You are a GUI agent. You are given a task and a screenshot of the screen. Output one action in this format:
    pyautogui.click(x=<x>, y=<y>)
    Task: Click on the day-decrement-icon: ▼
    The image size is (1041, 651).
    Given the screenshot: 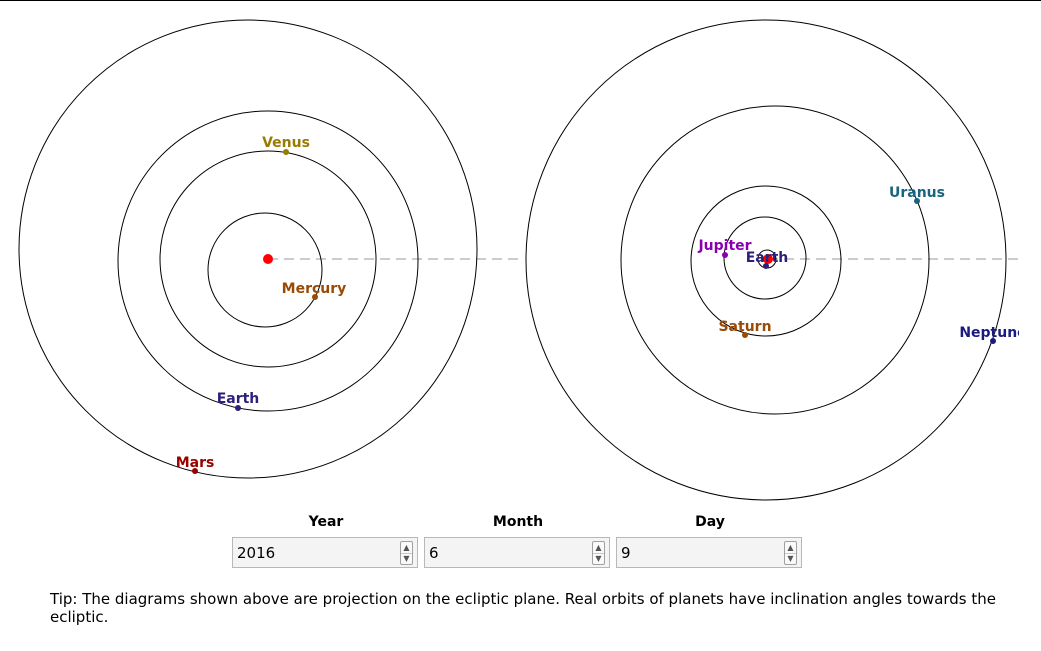 What is the action you would take?
    pyautogui.click(x=790, y=558)
    